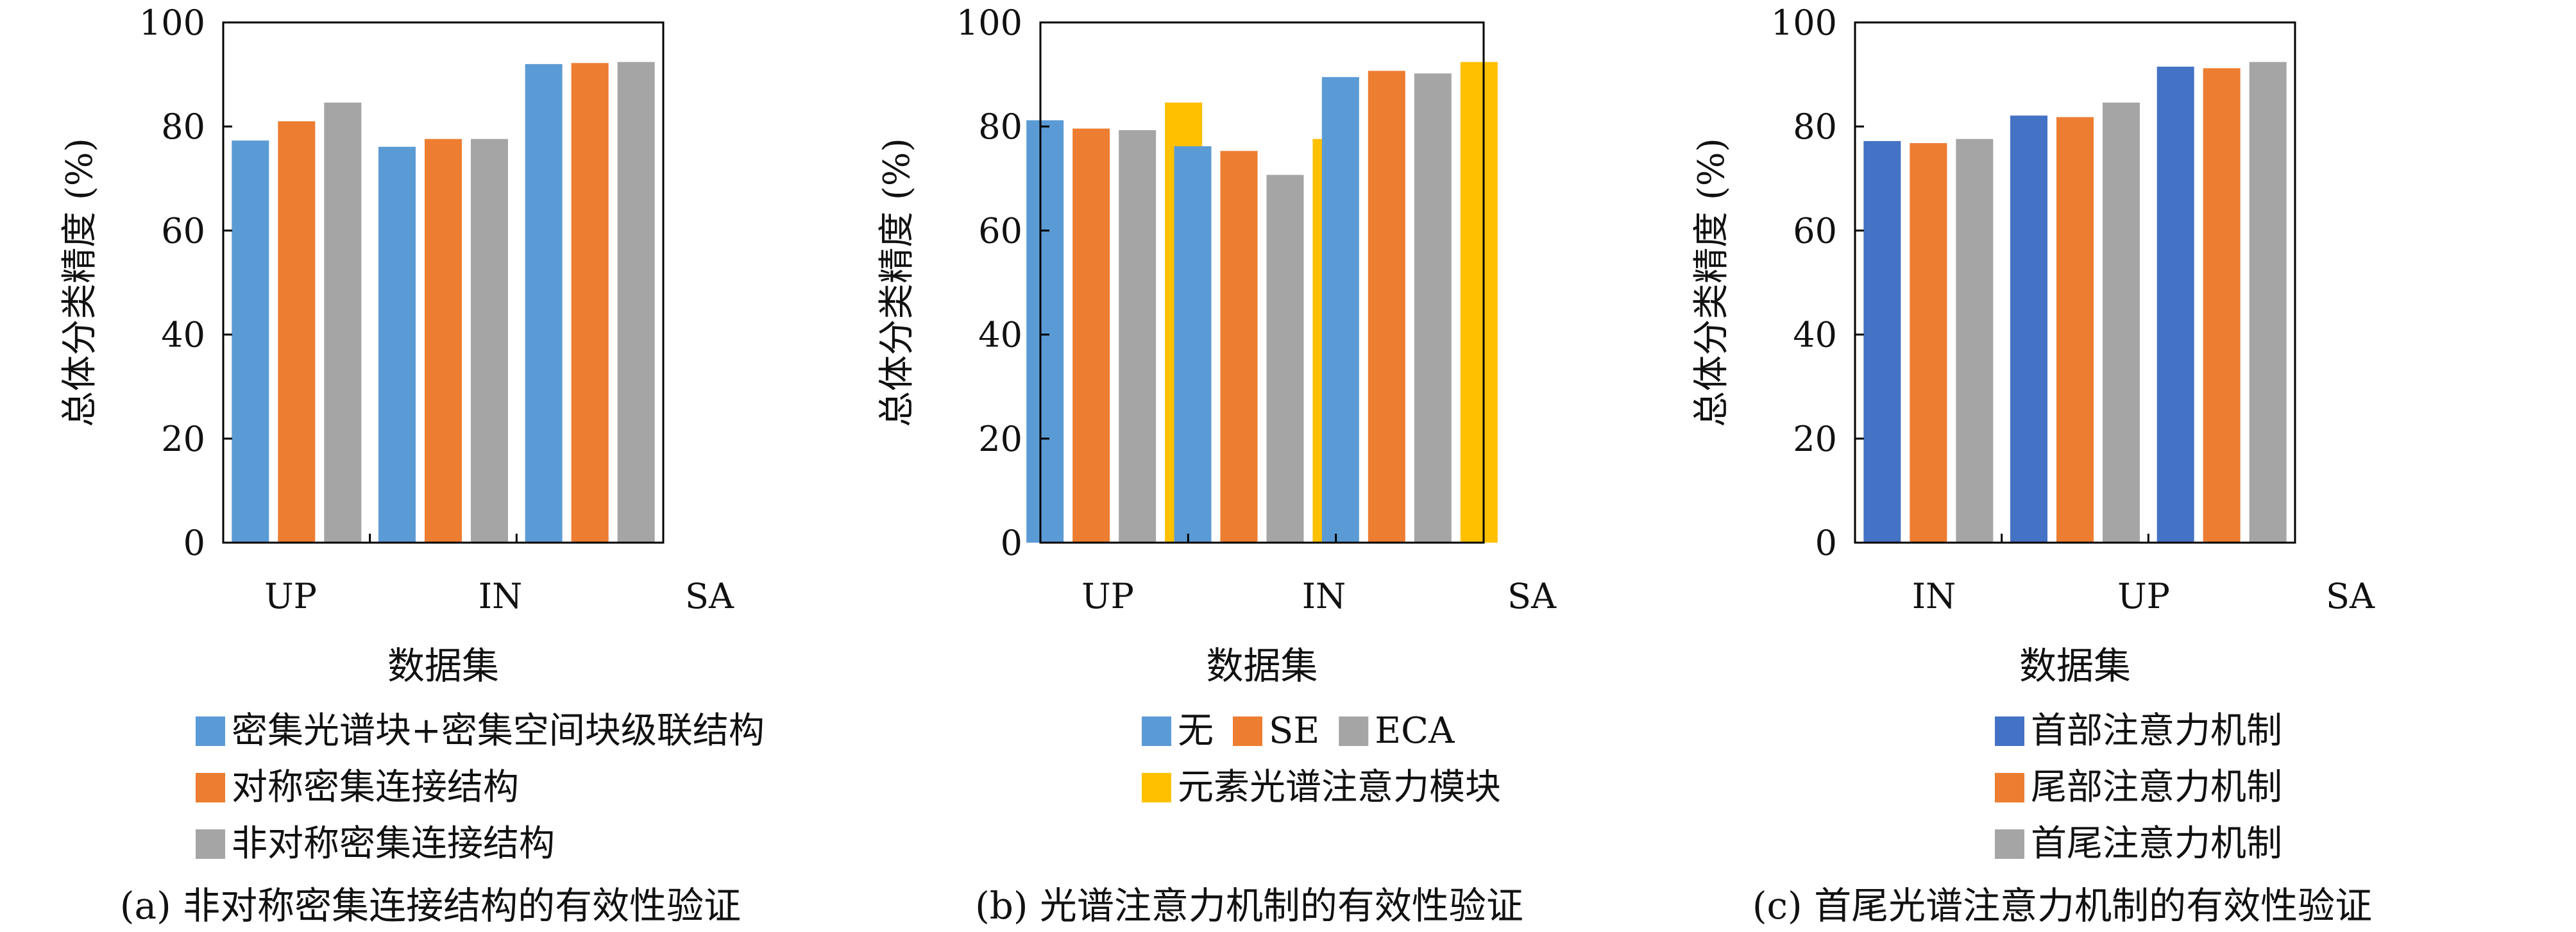 Image resolution: width=2576 pixels, height=932 pixels. What do you see at coordinates (393, 844) in the screenshot?
I see `legend-label: 非对称密集连接结构` at bounding box center [393, 844].